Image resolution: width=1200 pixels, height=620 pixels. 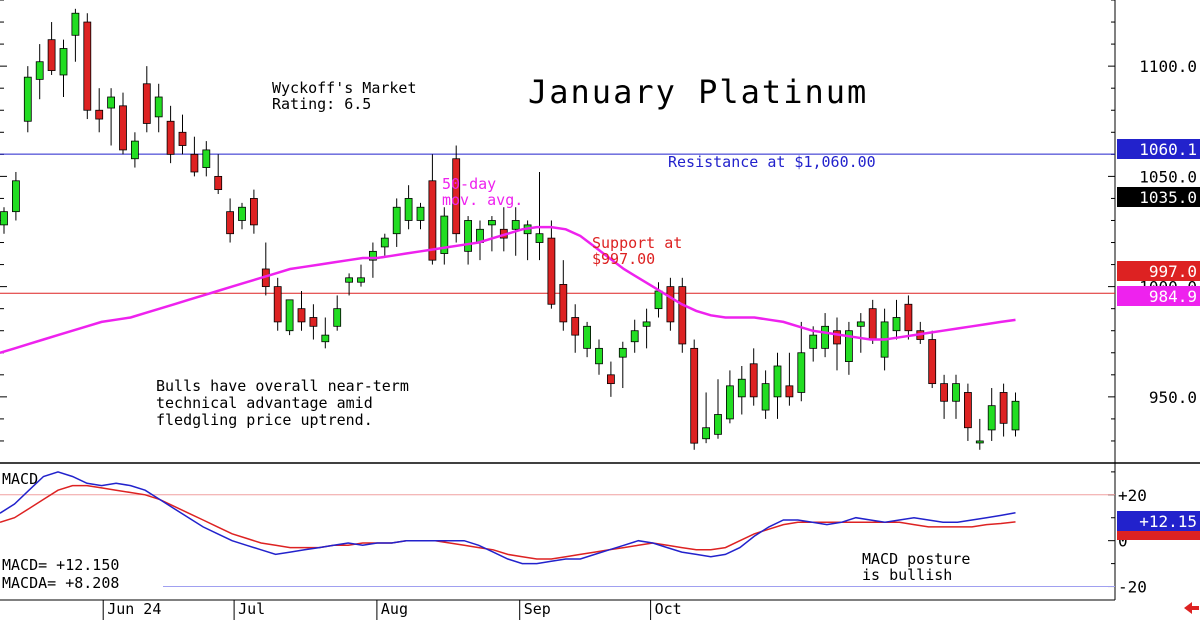 What do you see at coordinates (1168, 521) in the screenshot?
I see `macd-tag: +12.15` at bounding box center [1168, 521].